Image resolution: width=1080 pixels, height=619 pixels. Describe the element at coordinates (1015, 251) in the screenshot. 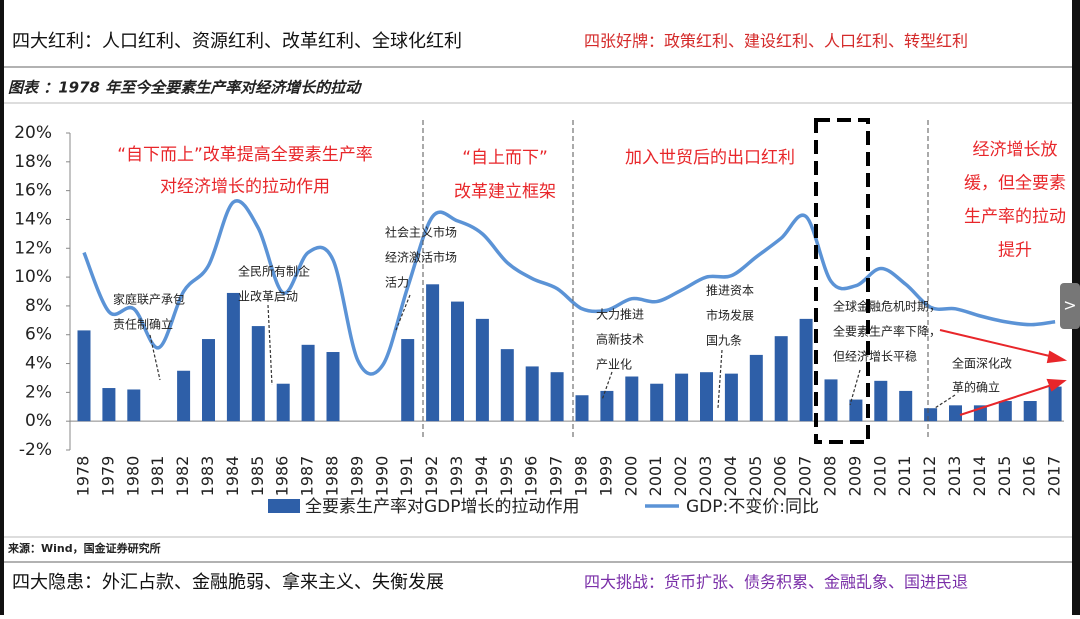

I see `annotation-heading: 提升` at that location.